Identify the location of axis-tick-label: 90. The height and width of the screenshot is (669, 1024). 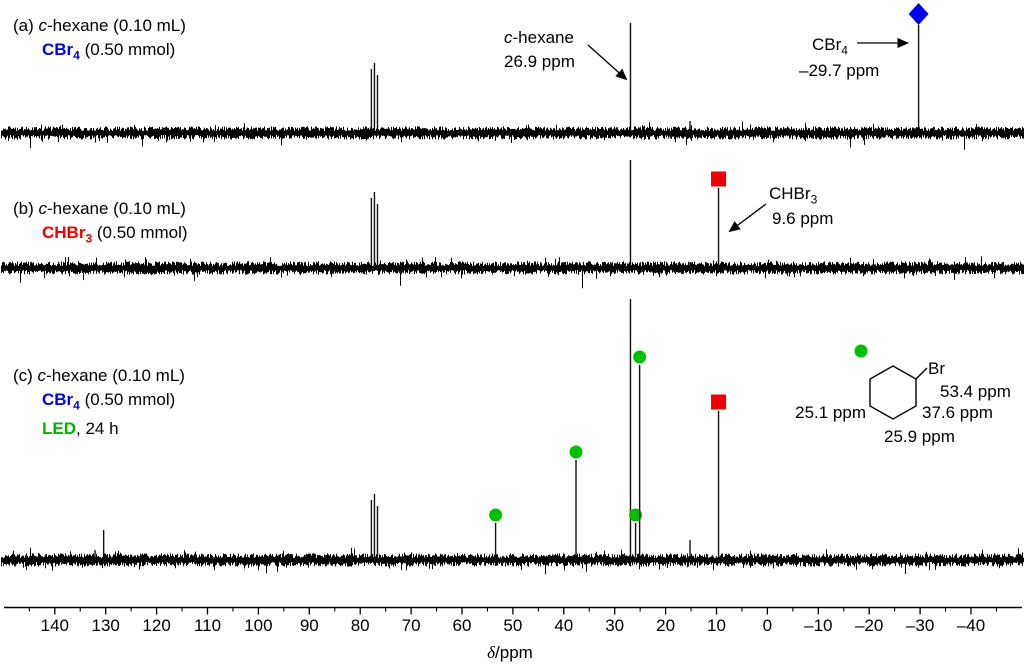
(309, 625).